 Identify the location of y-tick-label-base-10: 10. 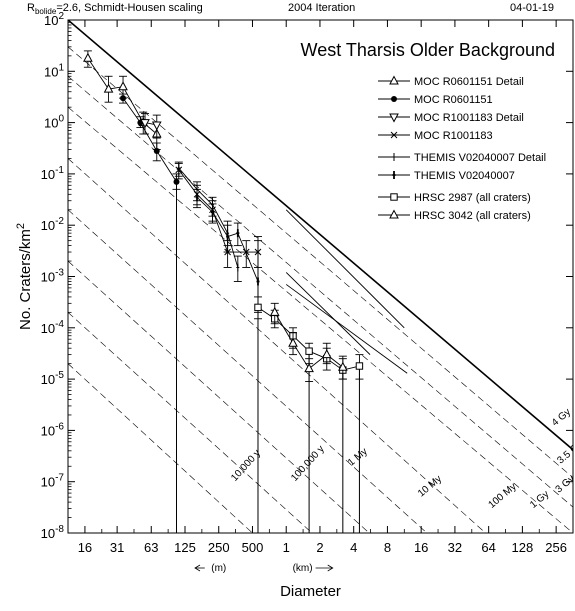
(48, 533).